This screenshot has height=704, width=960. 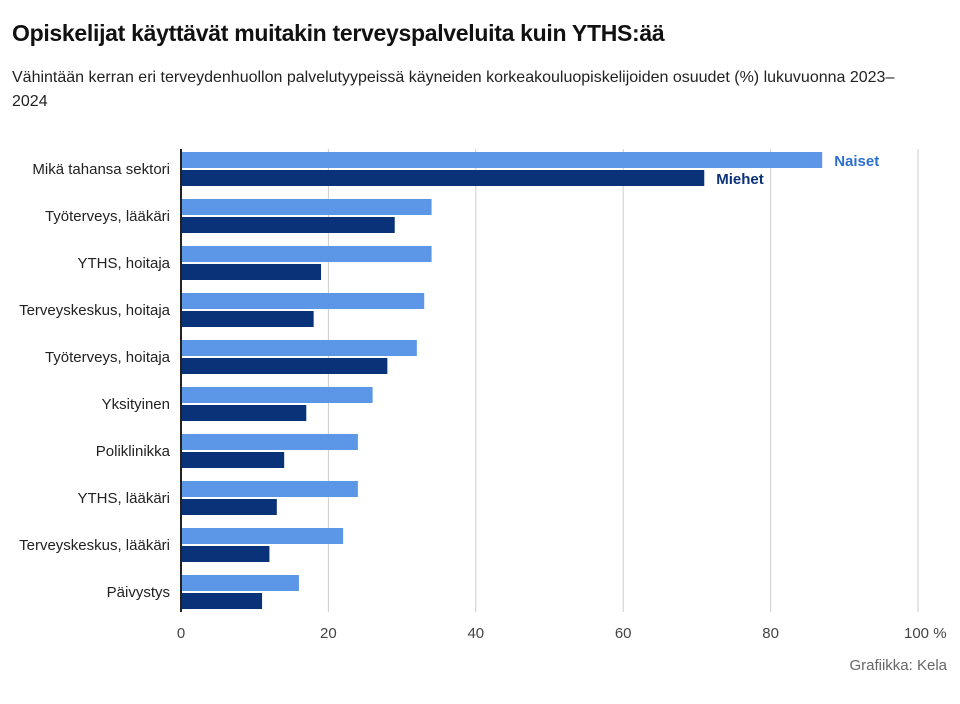 I want to click on category-label: Päivystys, so click(x=138, y=592).